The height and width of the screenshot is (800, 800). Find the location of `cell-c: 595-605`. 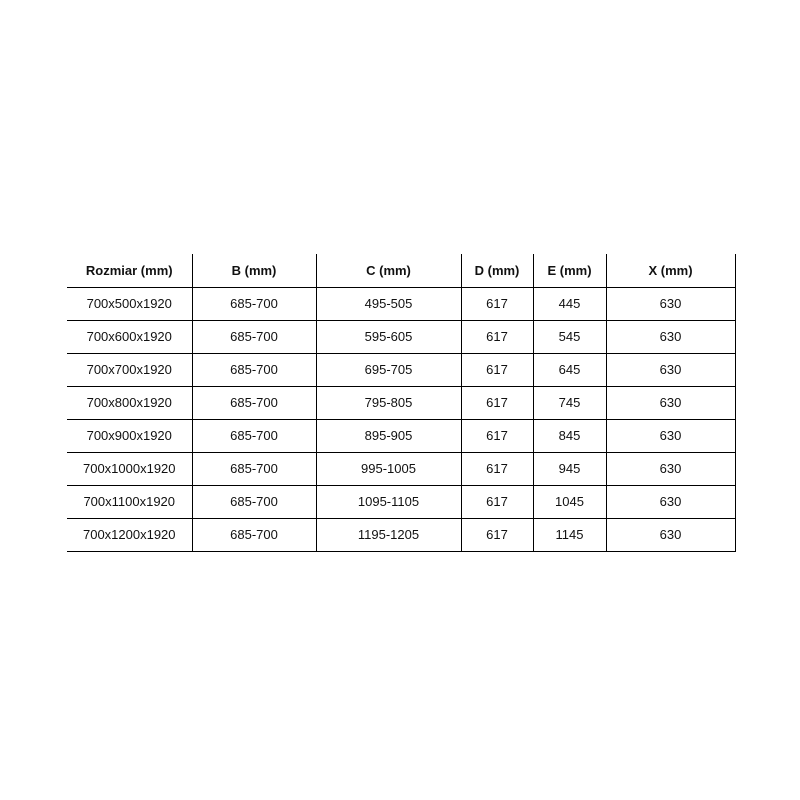

cell-c: 595-605 is located at coordinates (389, 337).